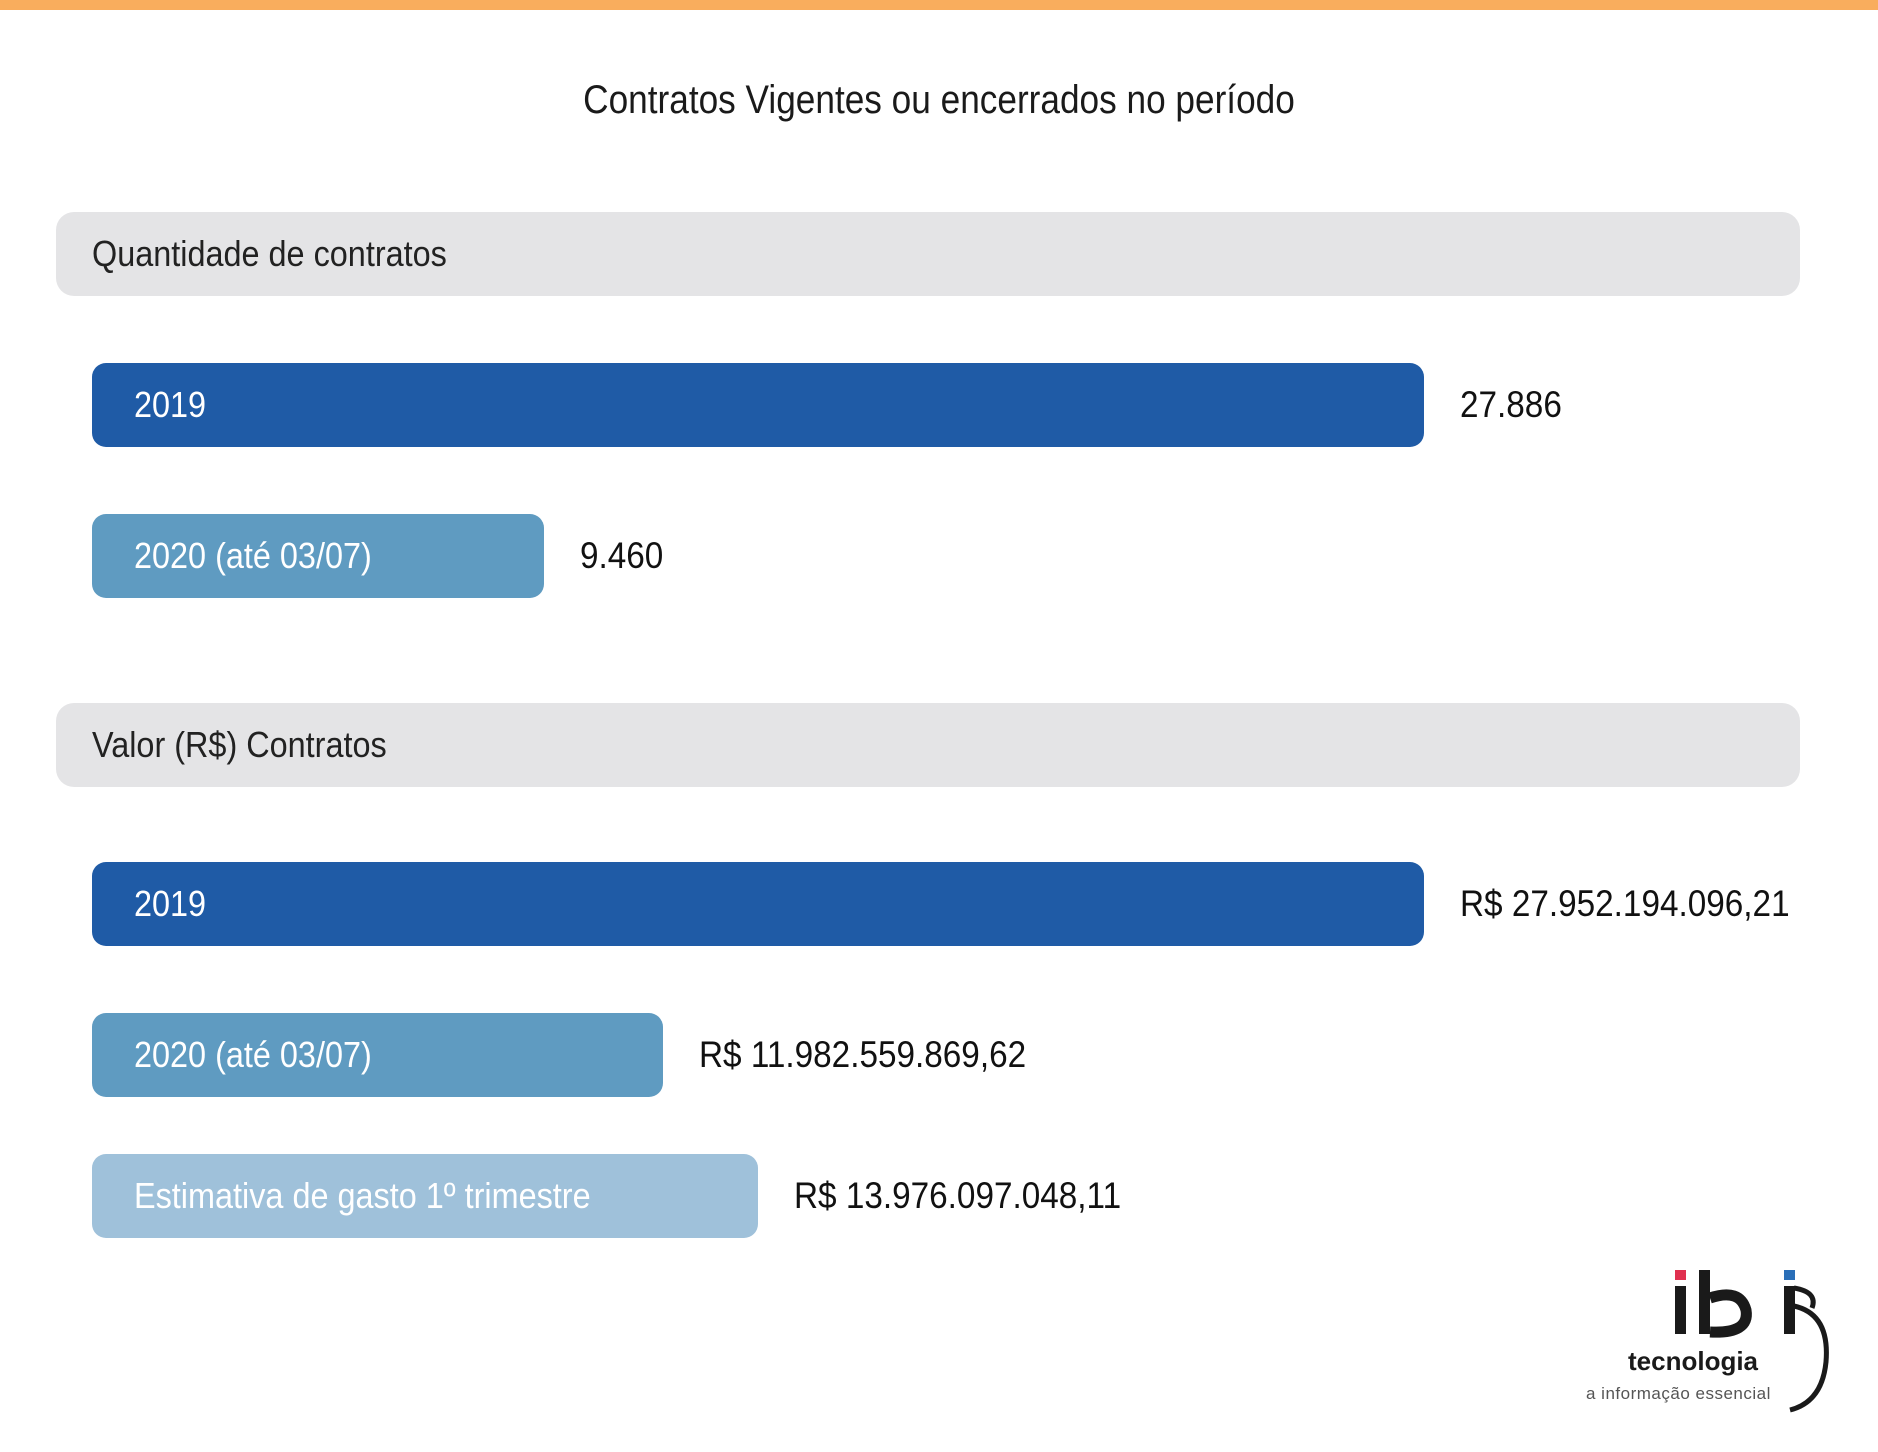 The width and height of the screenshot is (1878, 1452). Describe the element at coordinates (1625, 903) in the screenshot. I see `bar-value-label: R$ 27.952.194.096,21` at that location.